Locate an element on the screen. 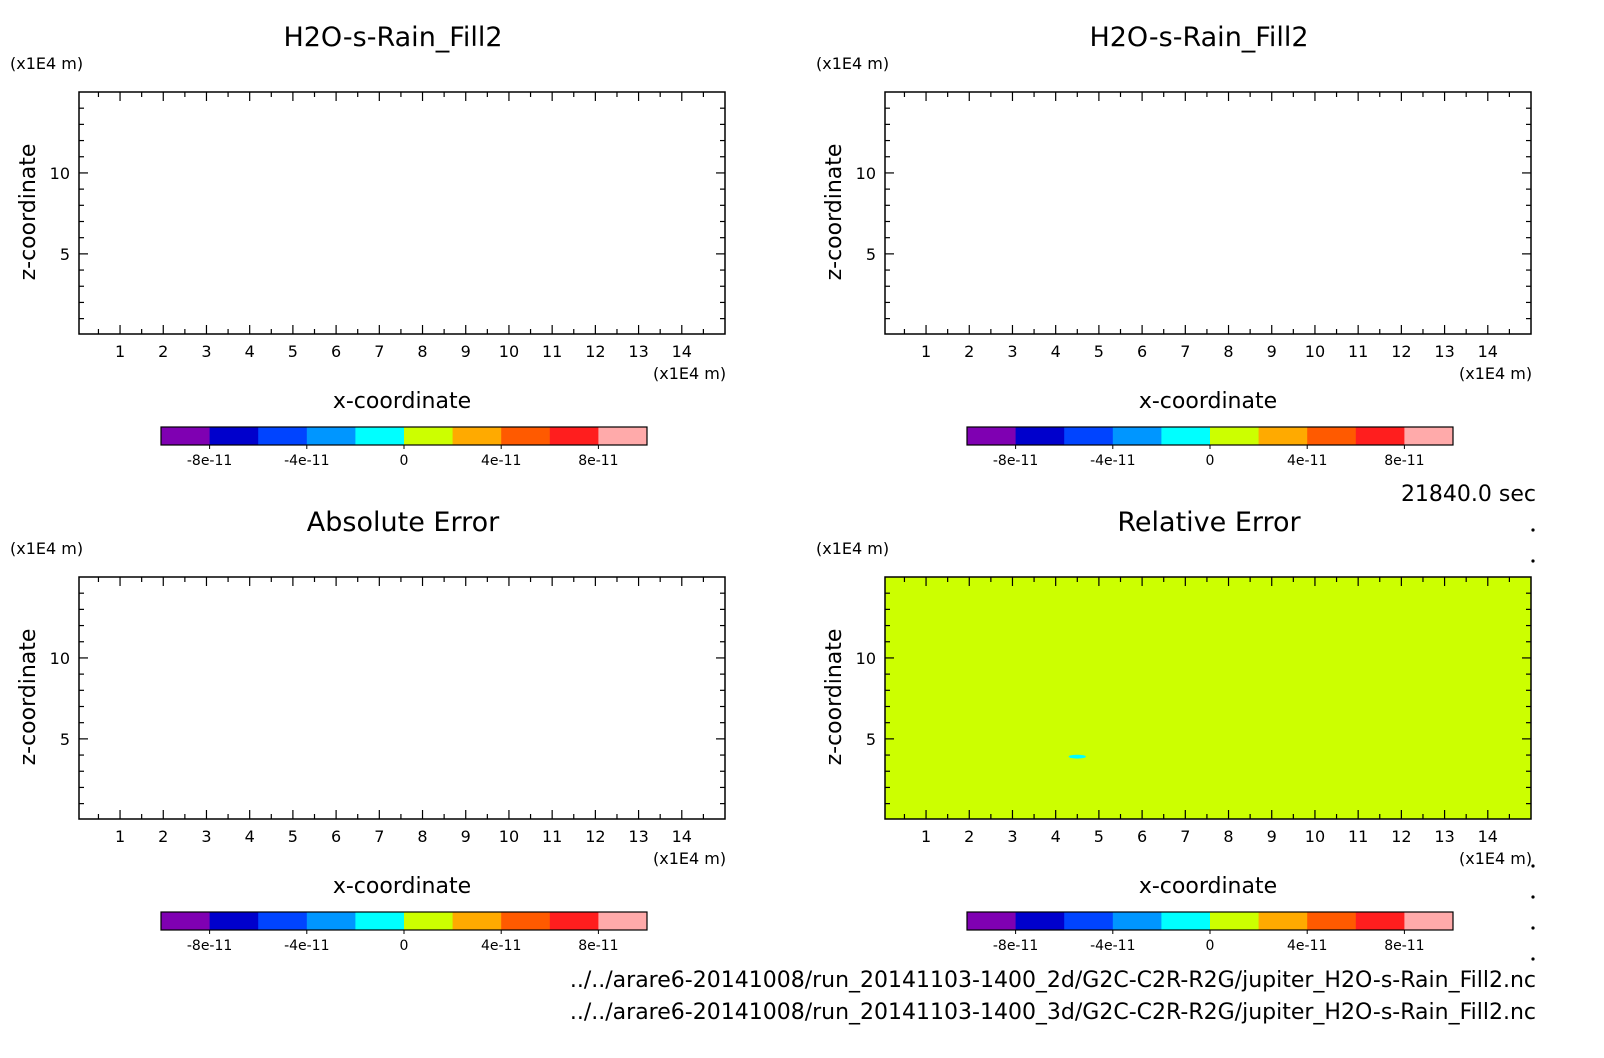  field-fill is located at coordinates (1208, 698).